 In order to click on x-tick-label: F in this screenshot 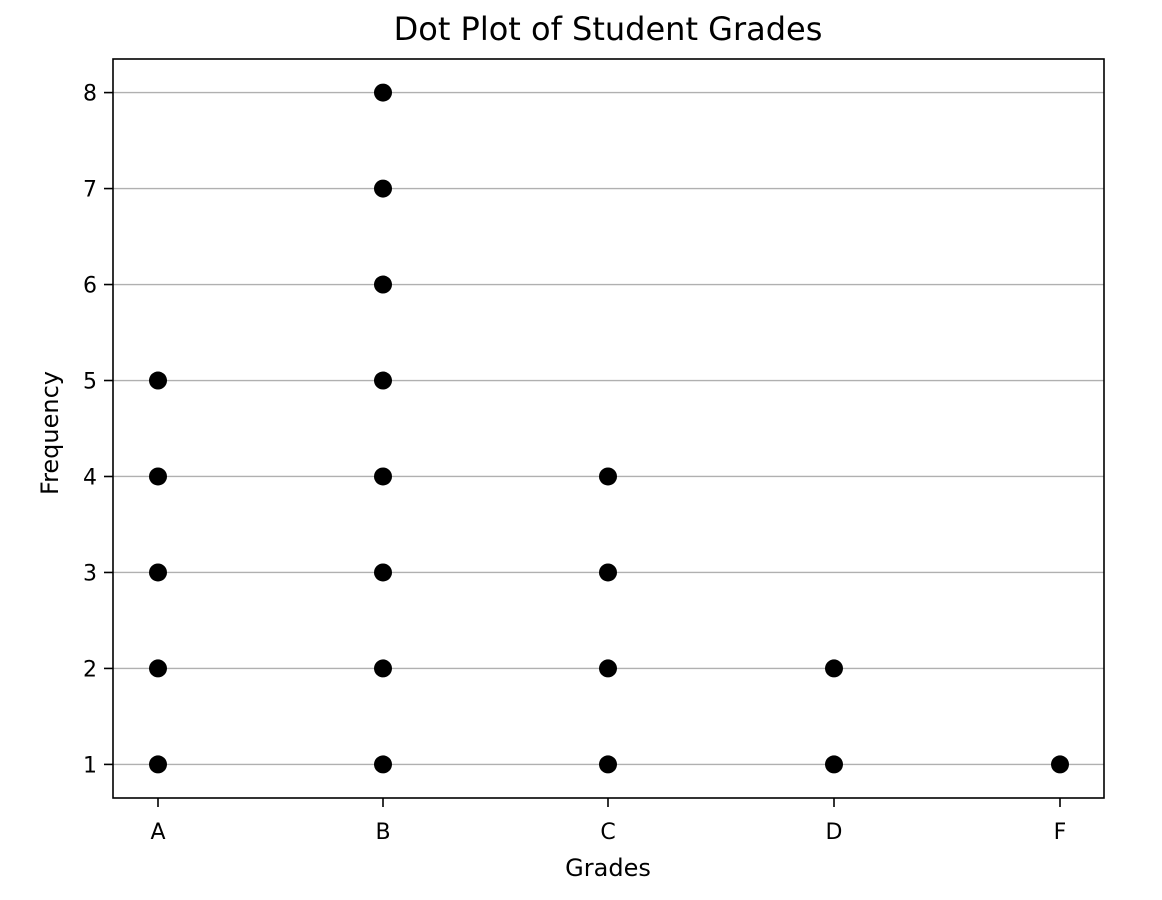, I will do `click(1060, 832)`.